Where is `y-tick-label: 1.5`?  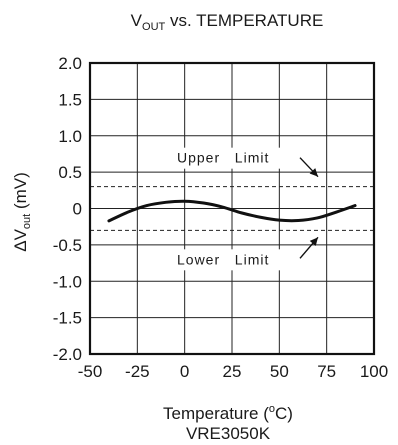 y-tick-label: 1.5 is located at coordinates (70, 99).